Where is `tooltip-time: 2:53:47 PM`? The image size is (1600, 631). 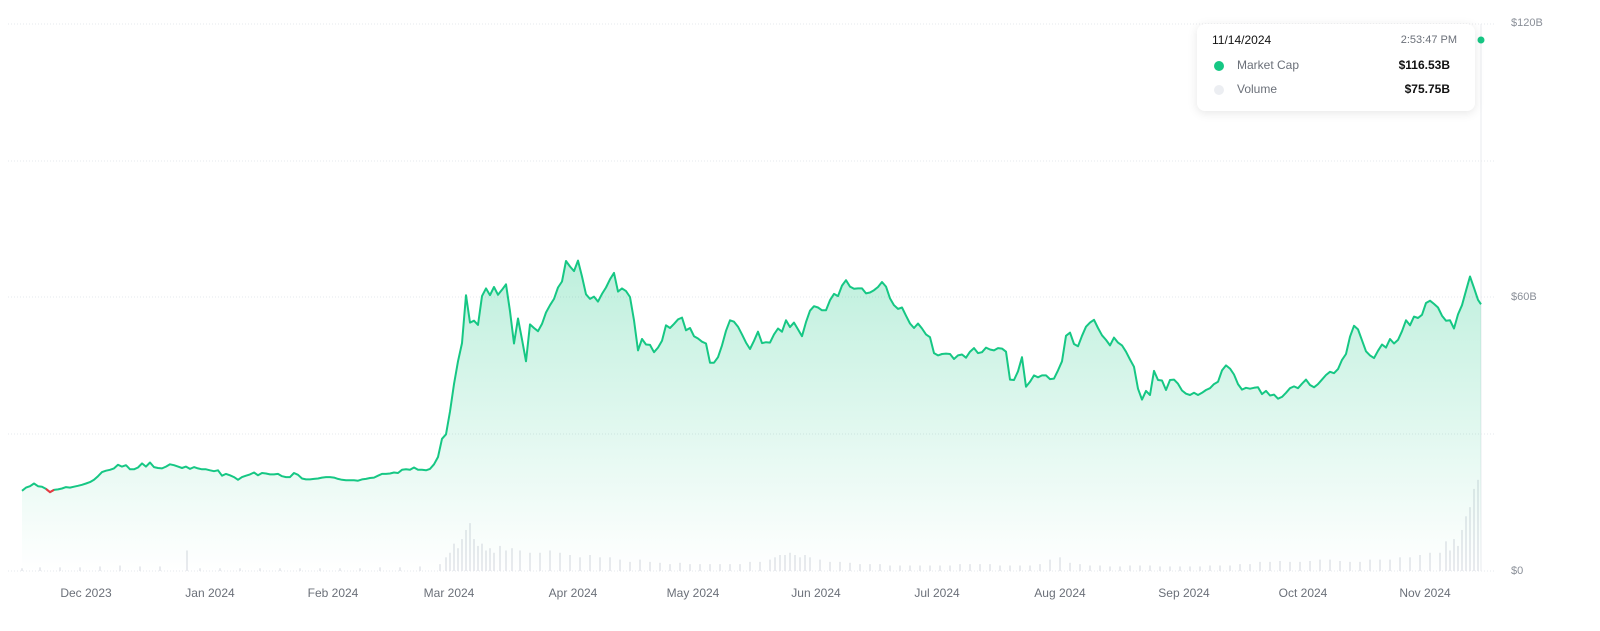 tooltip-time: 2:53:47 PM is located at coordinates (1428, 40).